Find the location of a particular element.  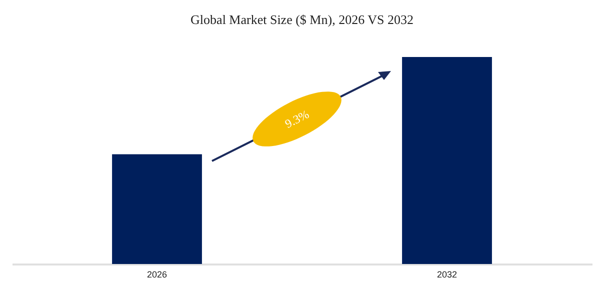

chart-title: Global Market Size ($ Mn), 2026 VS 2032 is located at coordinates (302, 19).